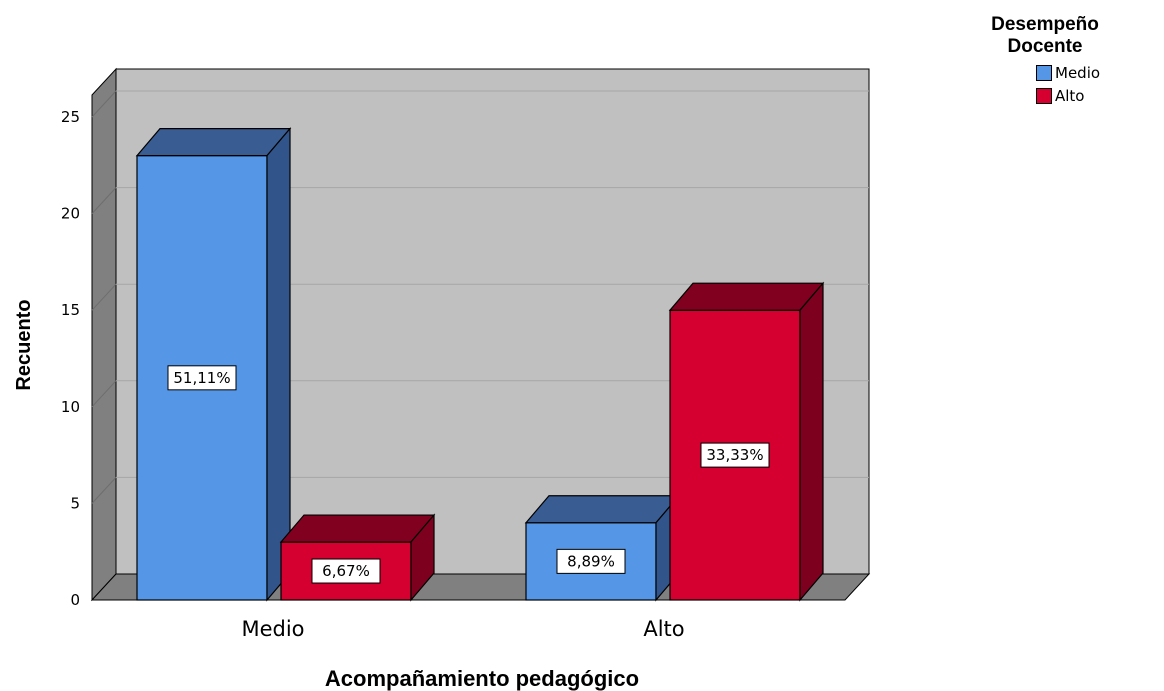 Image resolution: width=1164 pixels, height=691 pixels. What do you see at coordinates (1044, 95) in the screenshot?
I see `legend-swatch-alto` at bounding box center [1044, 95].